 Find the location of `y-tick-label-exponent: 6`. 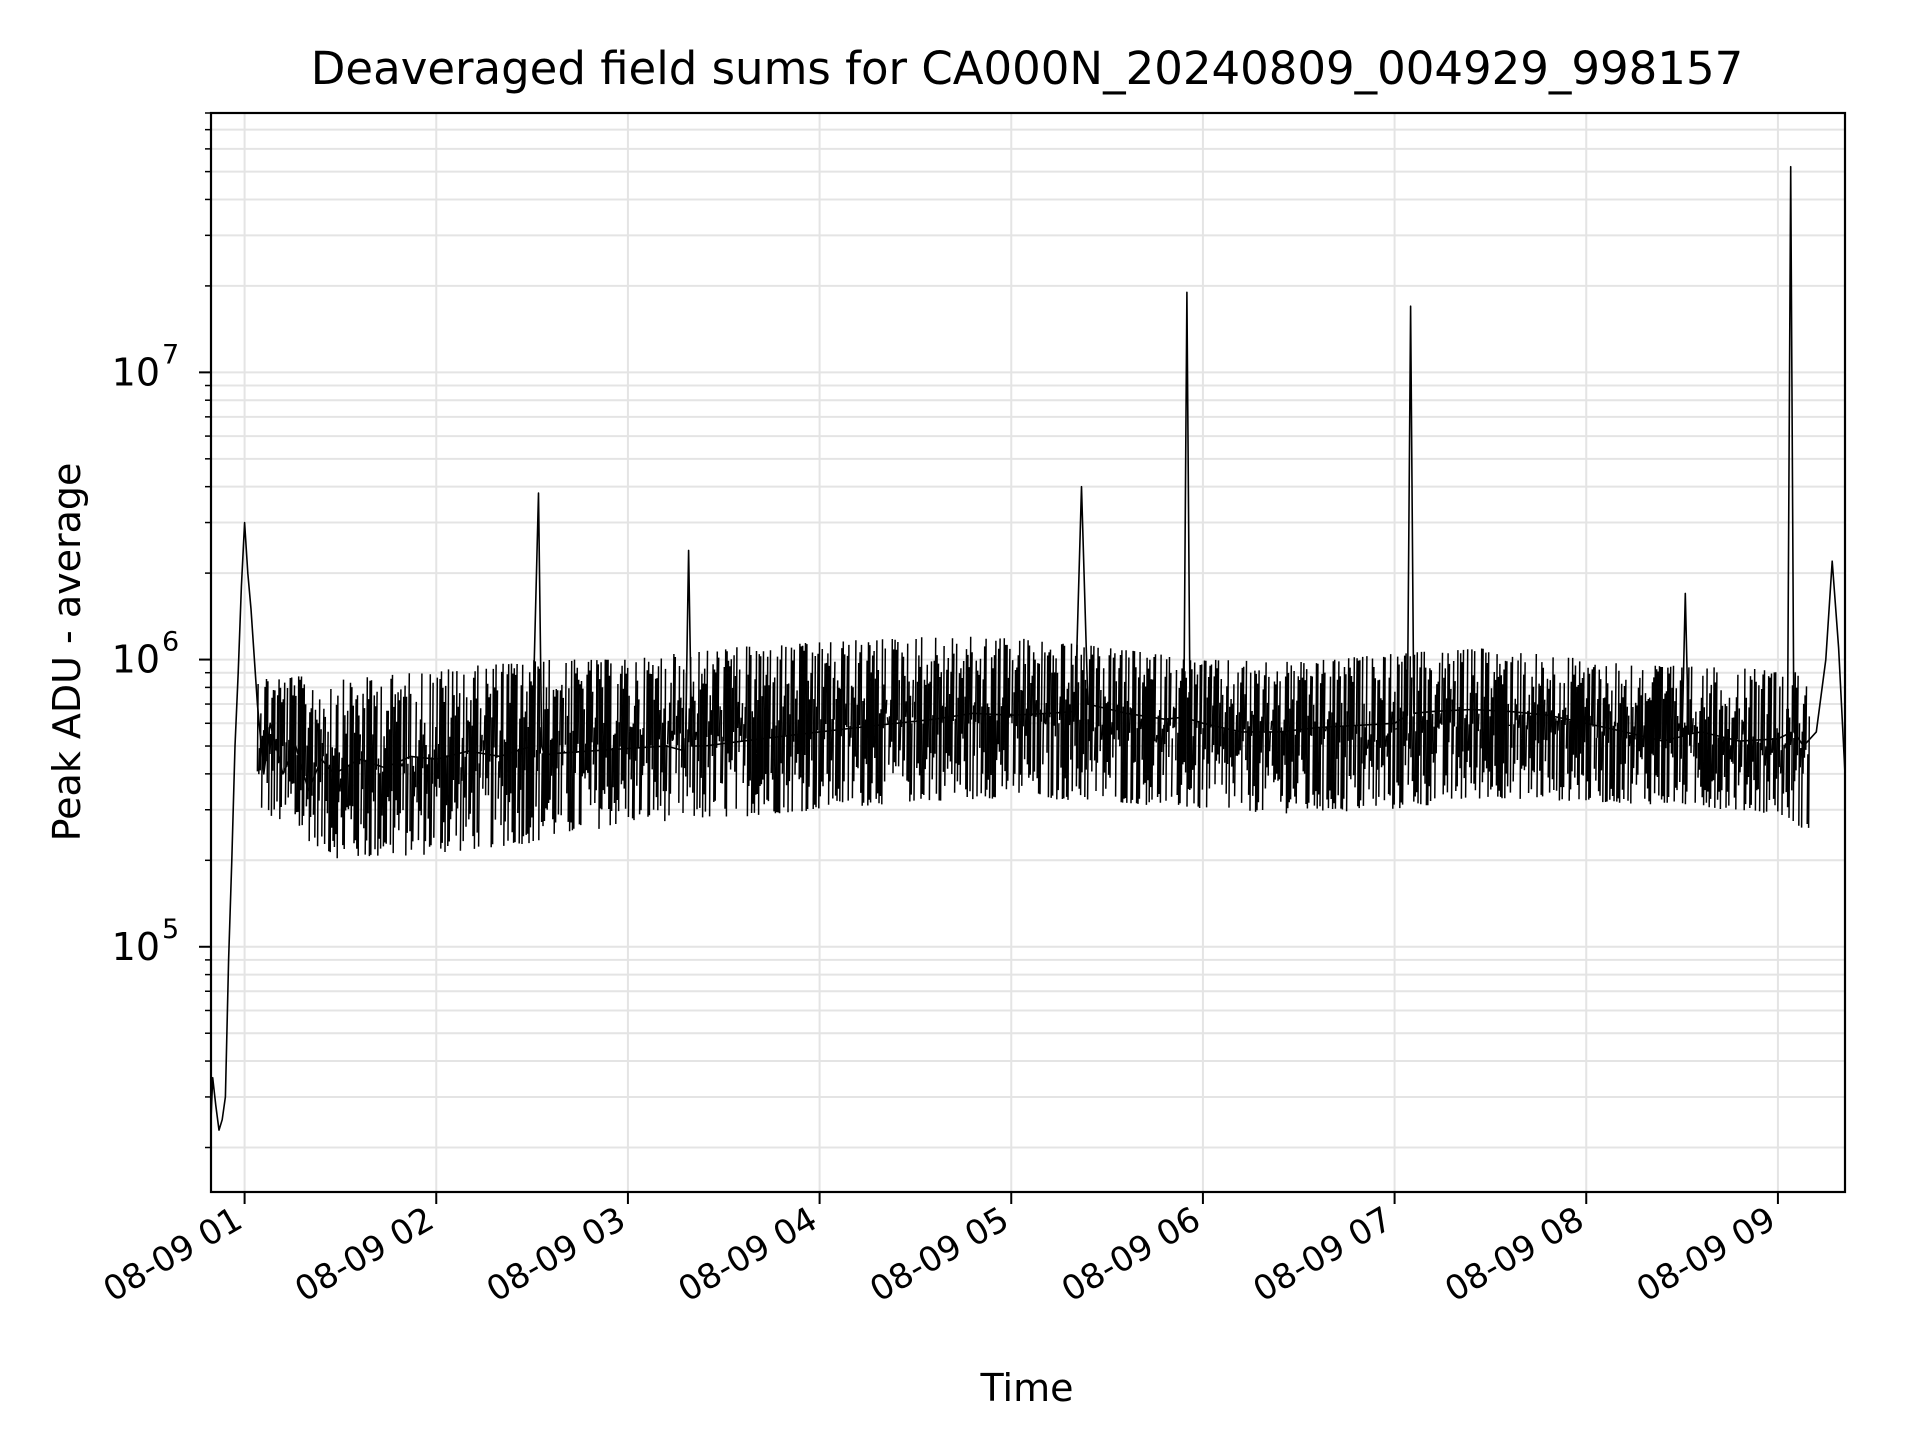

y-tick-label-exponent: 6 is located at coordinates (170, 642).